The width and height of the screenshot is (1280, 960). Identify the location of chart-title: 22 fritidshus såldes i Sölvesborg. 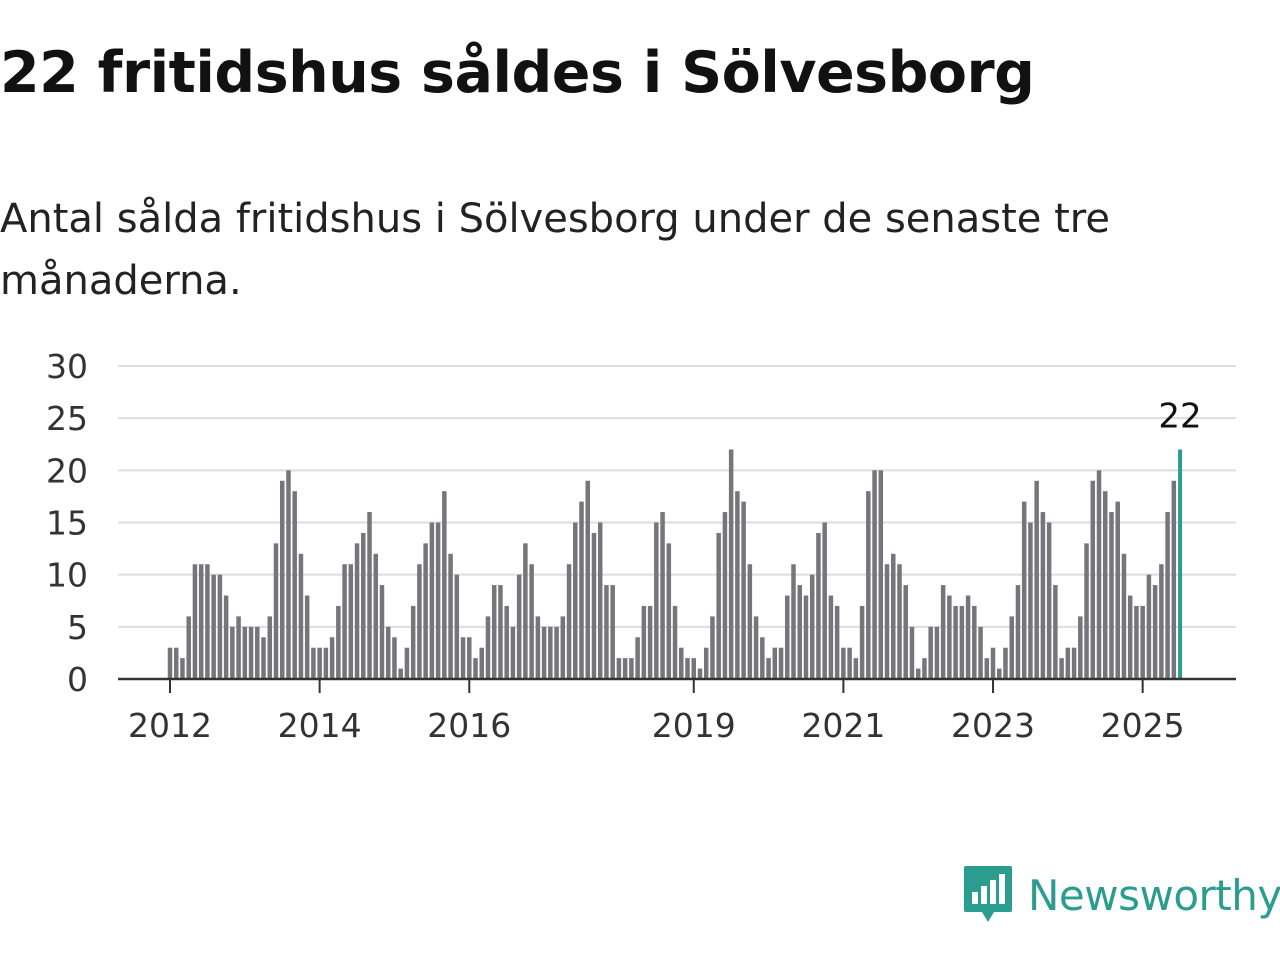
(517, 73).